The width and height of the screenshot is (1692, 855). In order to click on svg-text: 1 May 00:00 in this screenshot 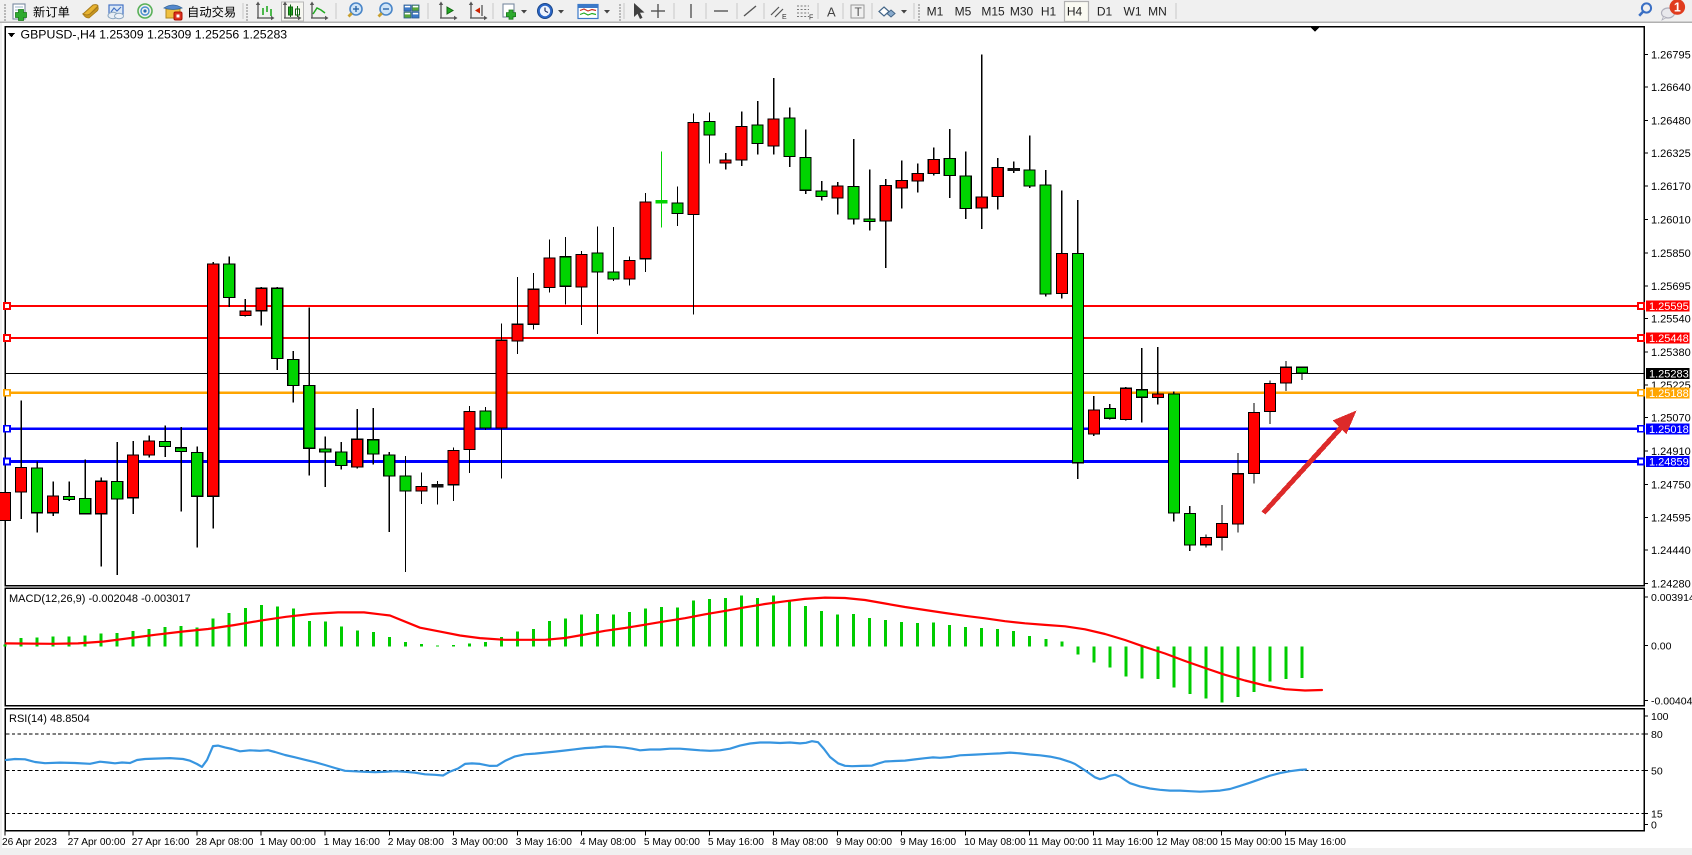, I will do `click(288, 842)`.